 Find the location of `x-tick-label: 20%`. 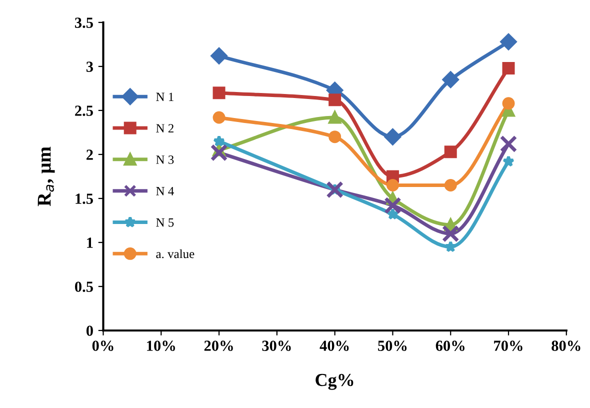

x-tick-label: 20% is located at coordinates (218, 346).